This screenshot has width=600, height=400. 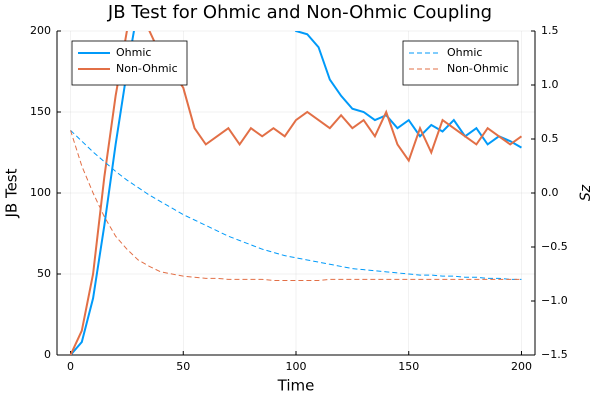 I want to click on y2-tick-label: 1.5, so click(x=550, y=30).